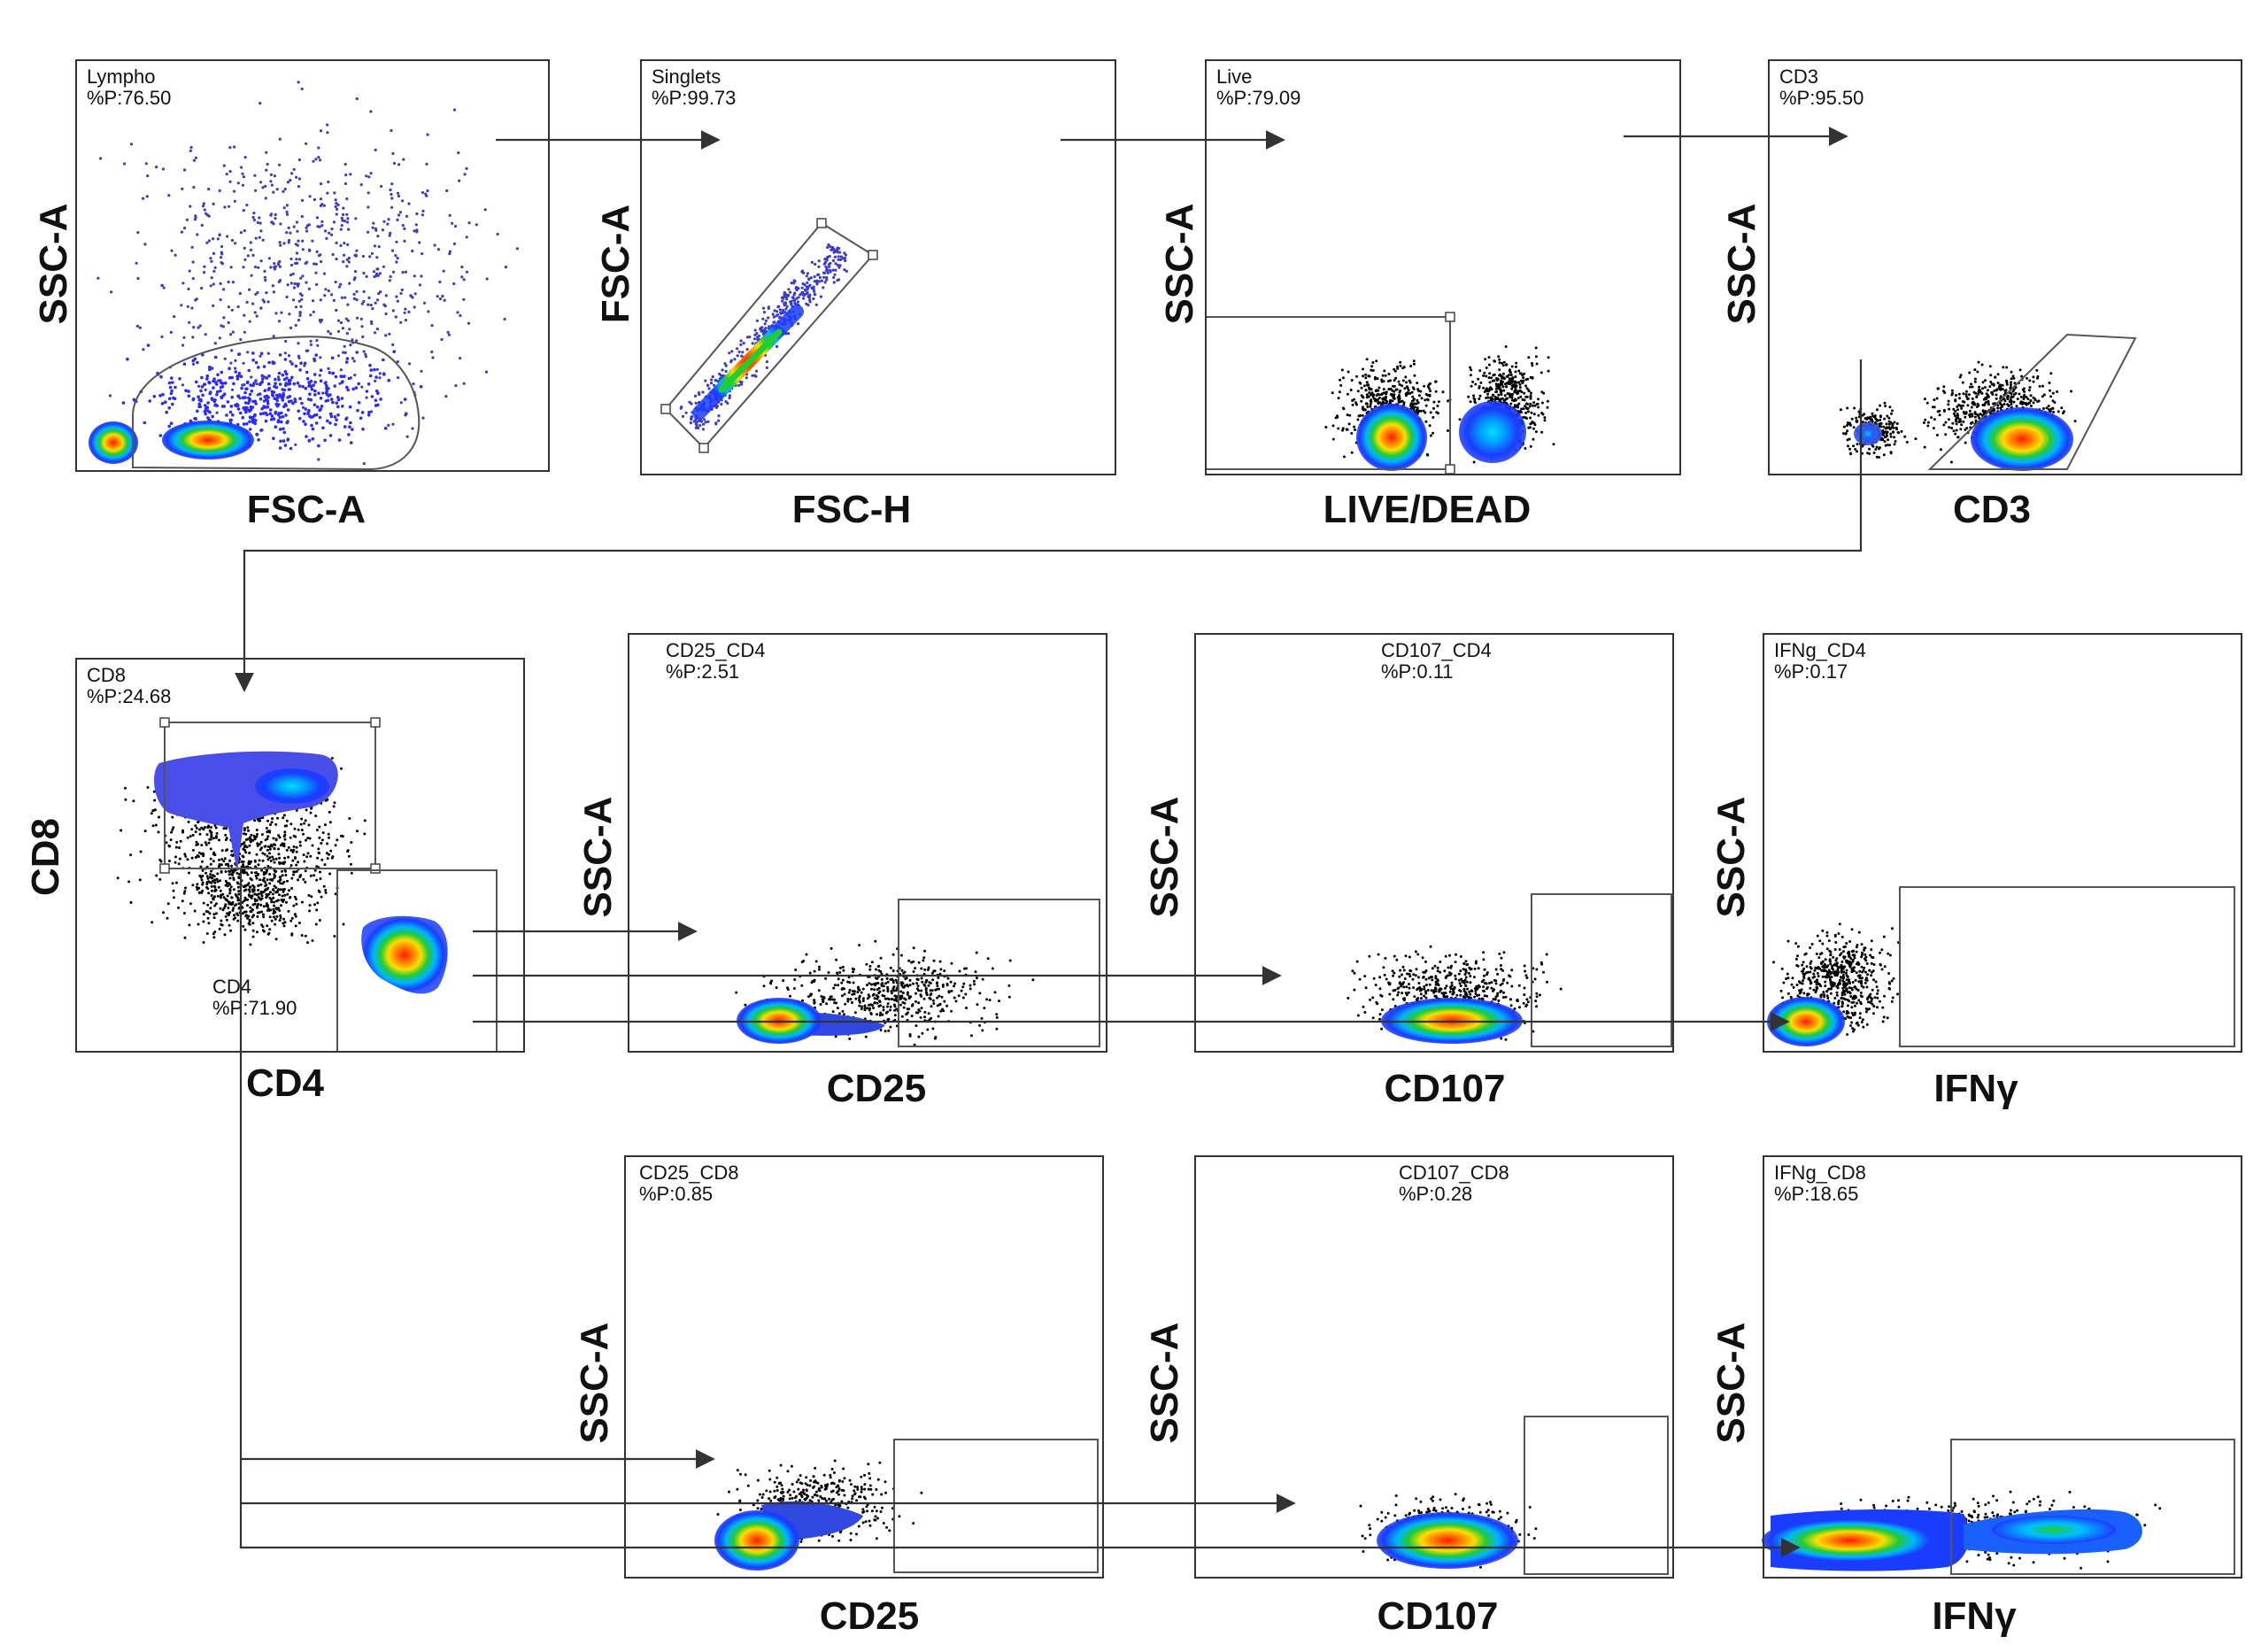  What do you see at coordinates (1992, 509) in the screenshot?
I see `x-axis-label-cd3: CD3` at bounding box center [1992, 509].